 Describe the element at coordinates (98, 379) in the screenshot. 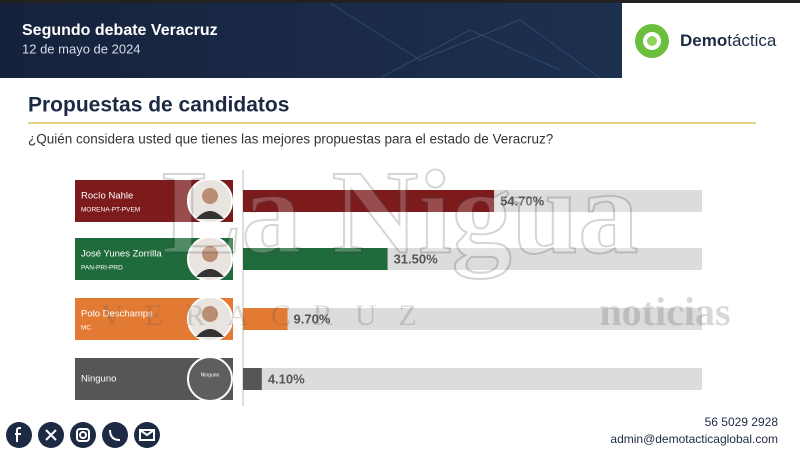

I see `candidate-name: Ninguno` at that location.